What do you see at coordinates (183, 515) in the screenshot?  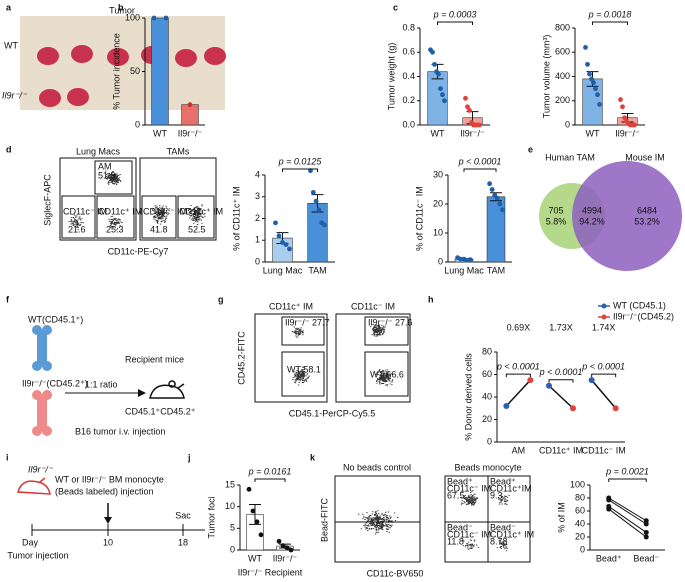 I see `sac-label: Sac` at bounding box center [183, 515].